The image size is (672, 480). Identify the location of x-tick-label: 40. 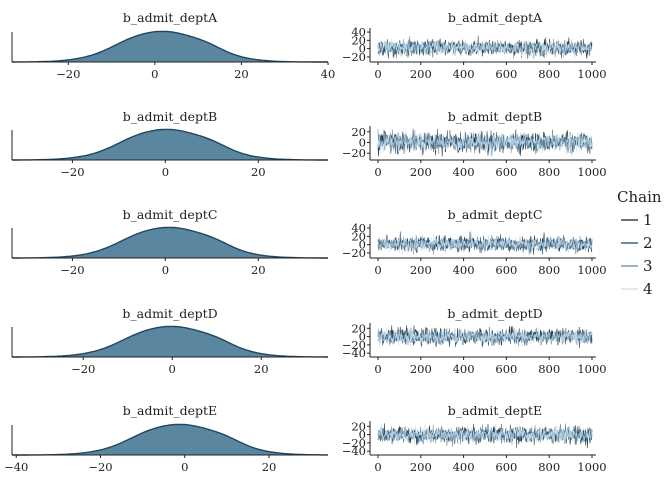
(328, 74).